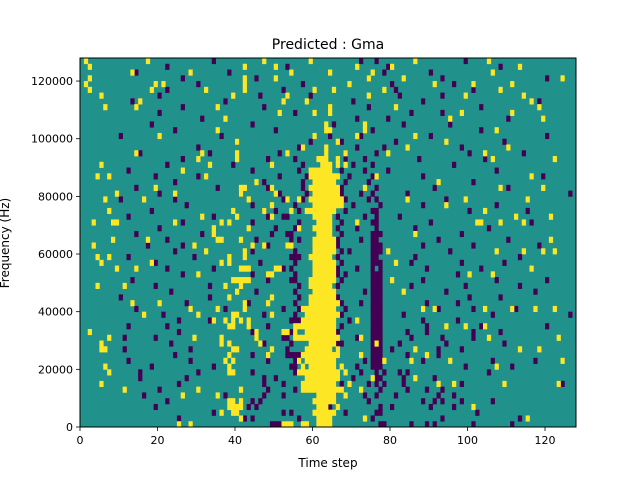  Describe the element at coordinates (55, 312) in the screenshot. I see `y-tick-label: 40000` at that location.